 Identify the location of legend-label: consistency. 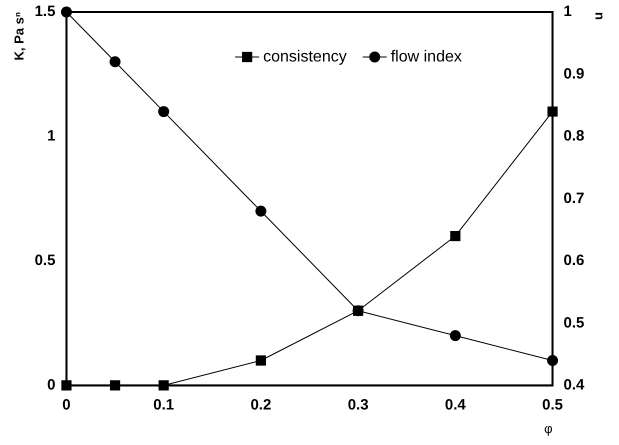
(305, 57).